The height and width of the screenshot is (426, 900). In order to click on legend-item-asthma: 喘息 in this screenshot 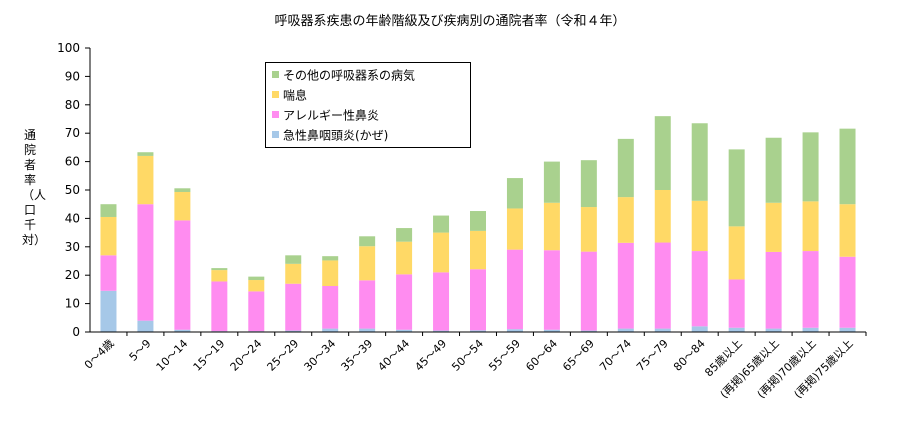, I will do `click(289, 95)`.